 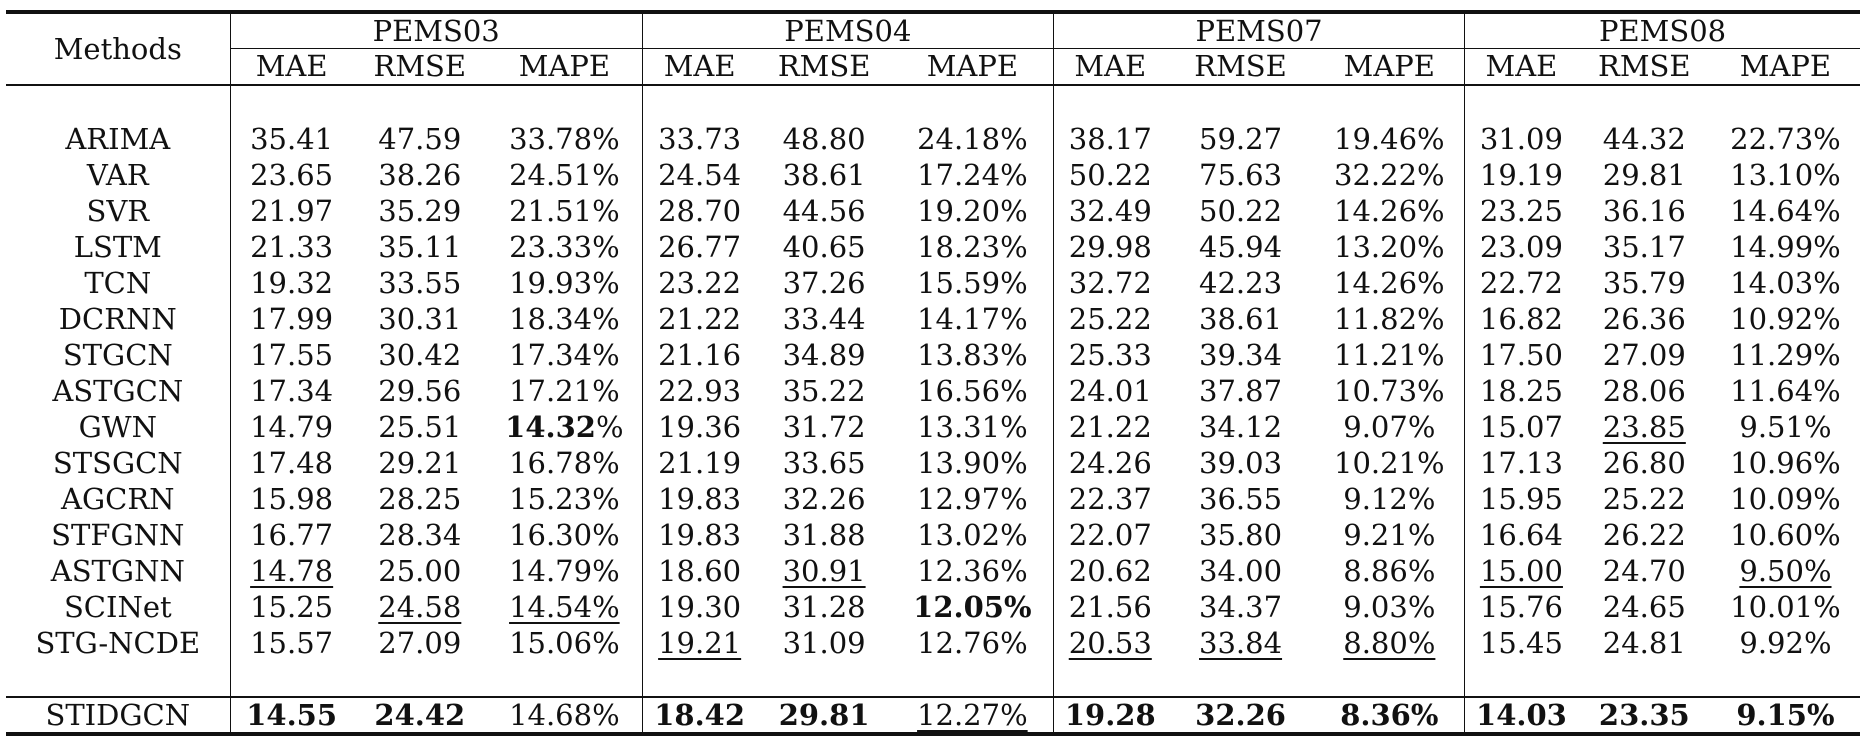 I want to click on value-cell: 19.28, so click(x=1109, y=715).